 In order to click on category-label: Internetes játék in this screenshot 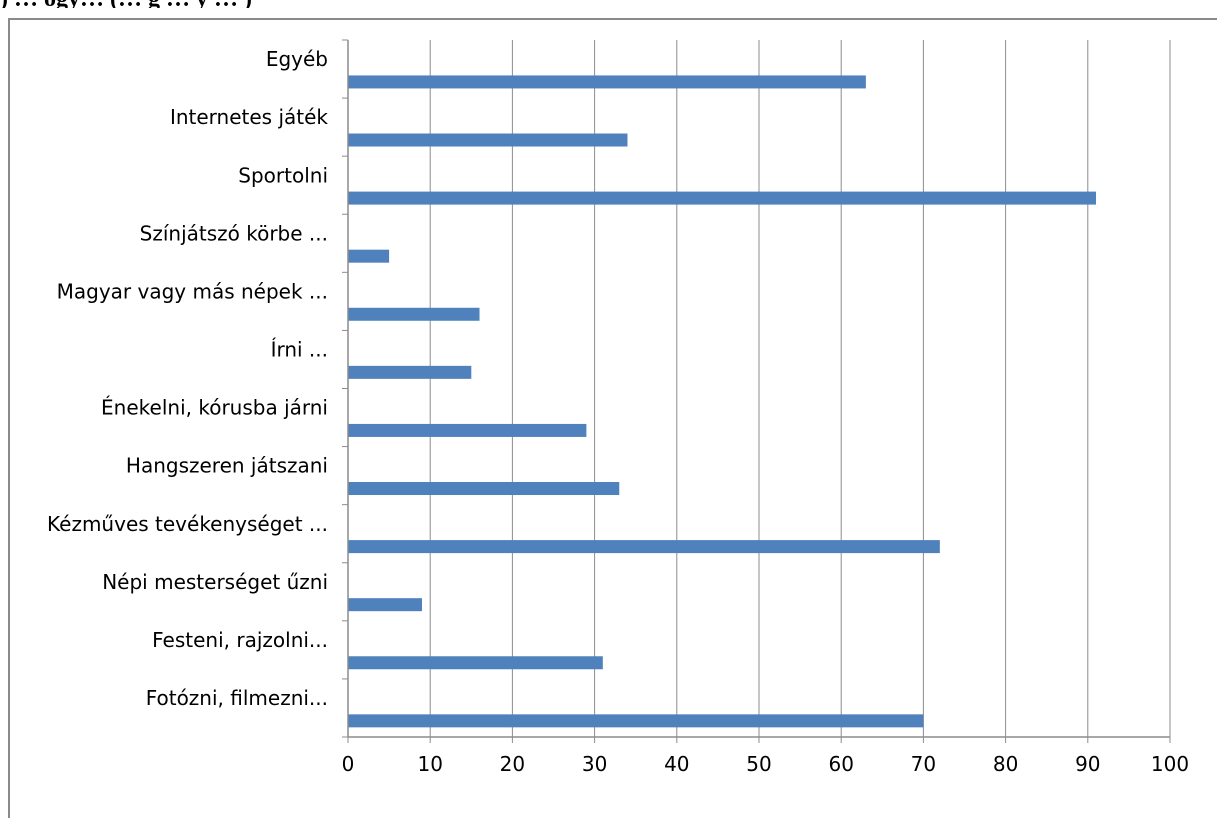, I will do `click(249, 117)`.